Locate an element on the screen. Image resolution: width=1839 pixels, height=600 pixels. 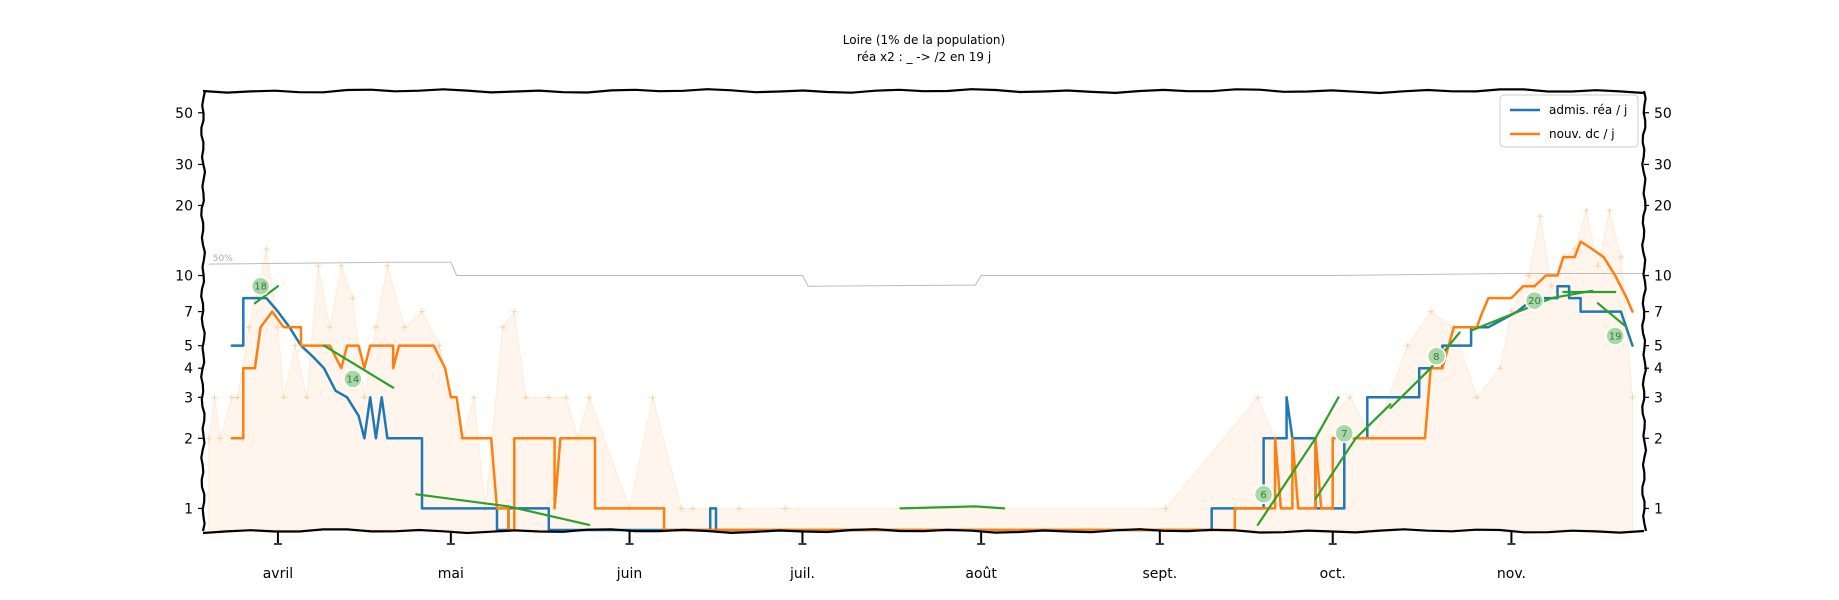
x-tick-label-juin: juin is located at coordinates (629, 574).